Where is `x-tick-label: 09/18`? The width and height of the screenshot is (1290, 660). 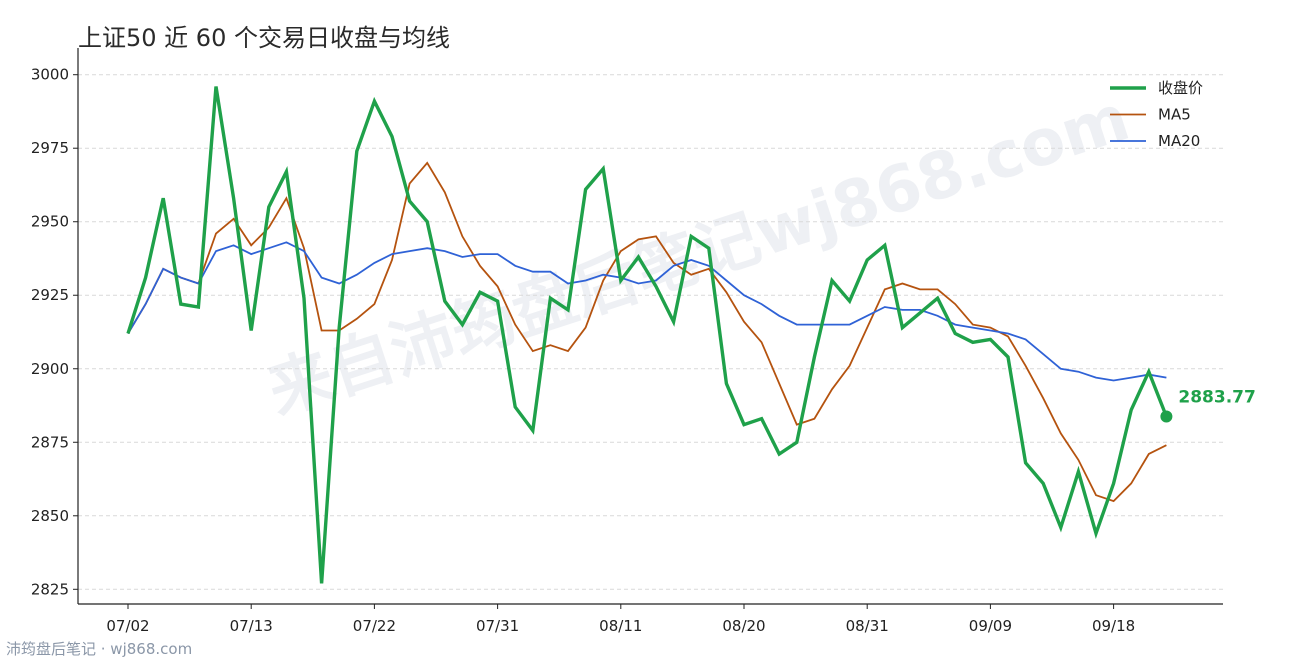 x-tick-label: 09/18 is located at coordinates (1113, 626).